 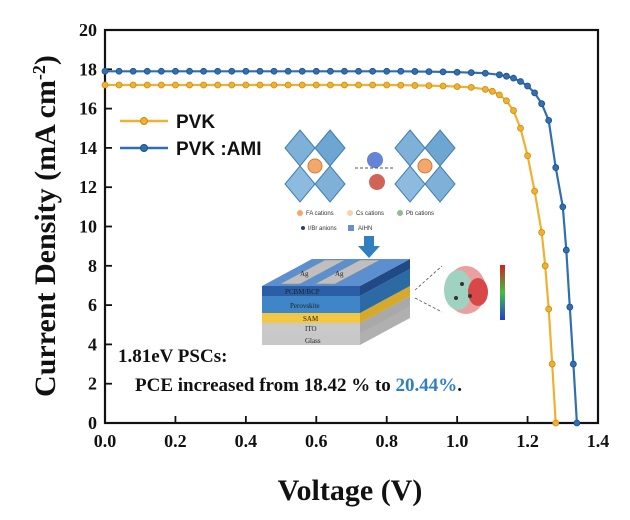 What do you see at coordinates (92, 305) in the screenshot?
I see `y-tick-label: 6` at bounding box center [92, 305].